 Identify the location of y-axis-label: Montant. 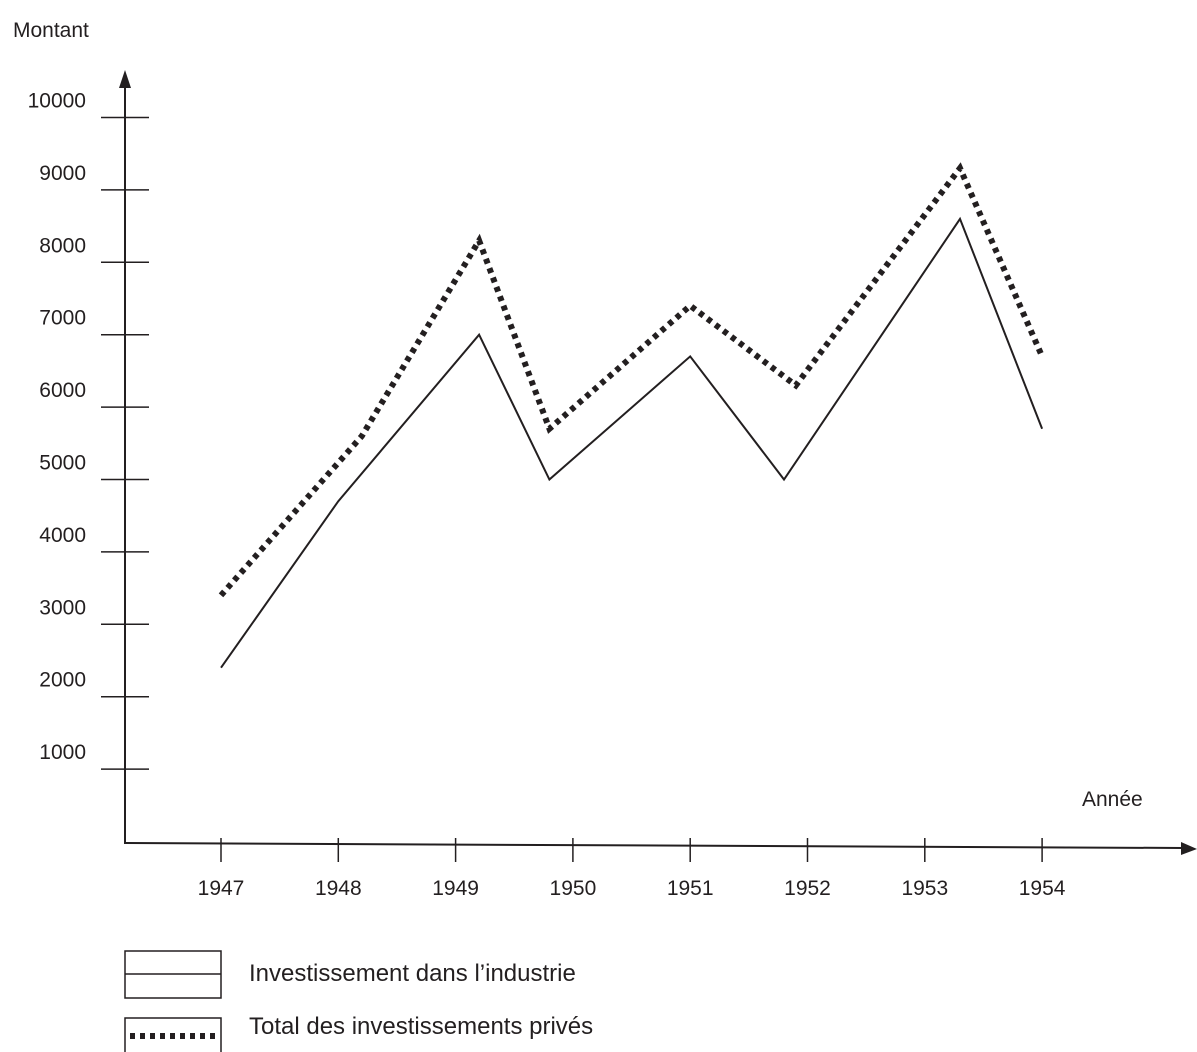
(51, 30).